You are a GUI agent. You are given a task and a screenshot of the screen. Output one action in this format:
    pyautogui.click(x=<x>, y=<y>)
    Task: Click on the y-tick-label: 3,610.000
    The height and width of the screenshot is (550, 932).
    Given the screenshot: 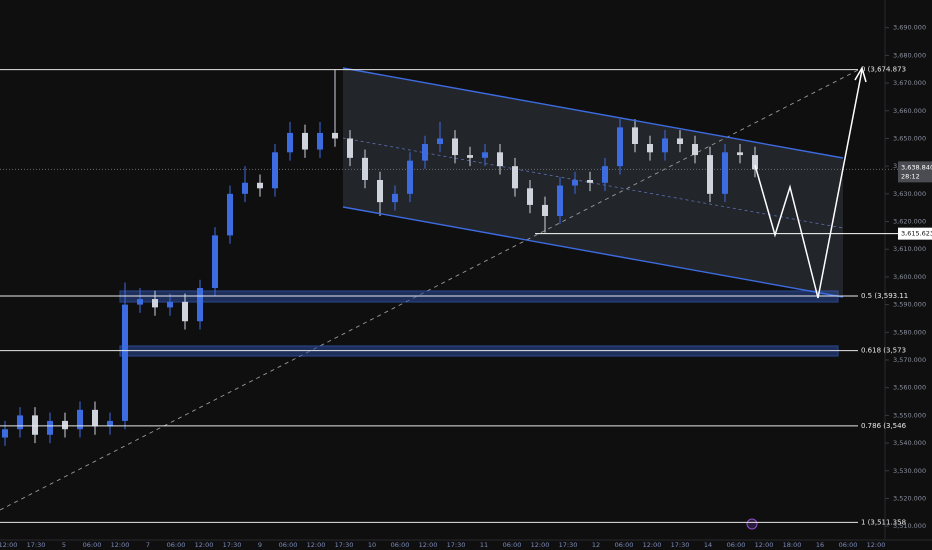 What is the action you would take?
    pyautogui.click(x=909, y=249)
    